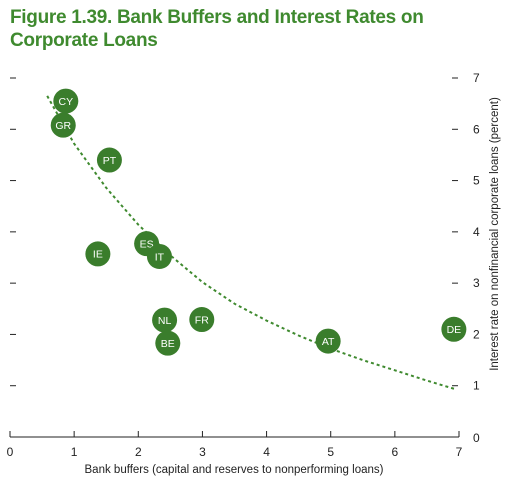  I want to click on point-pt: PT, so click(109, 160).